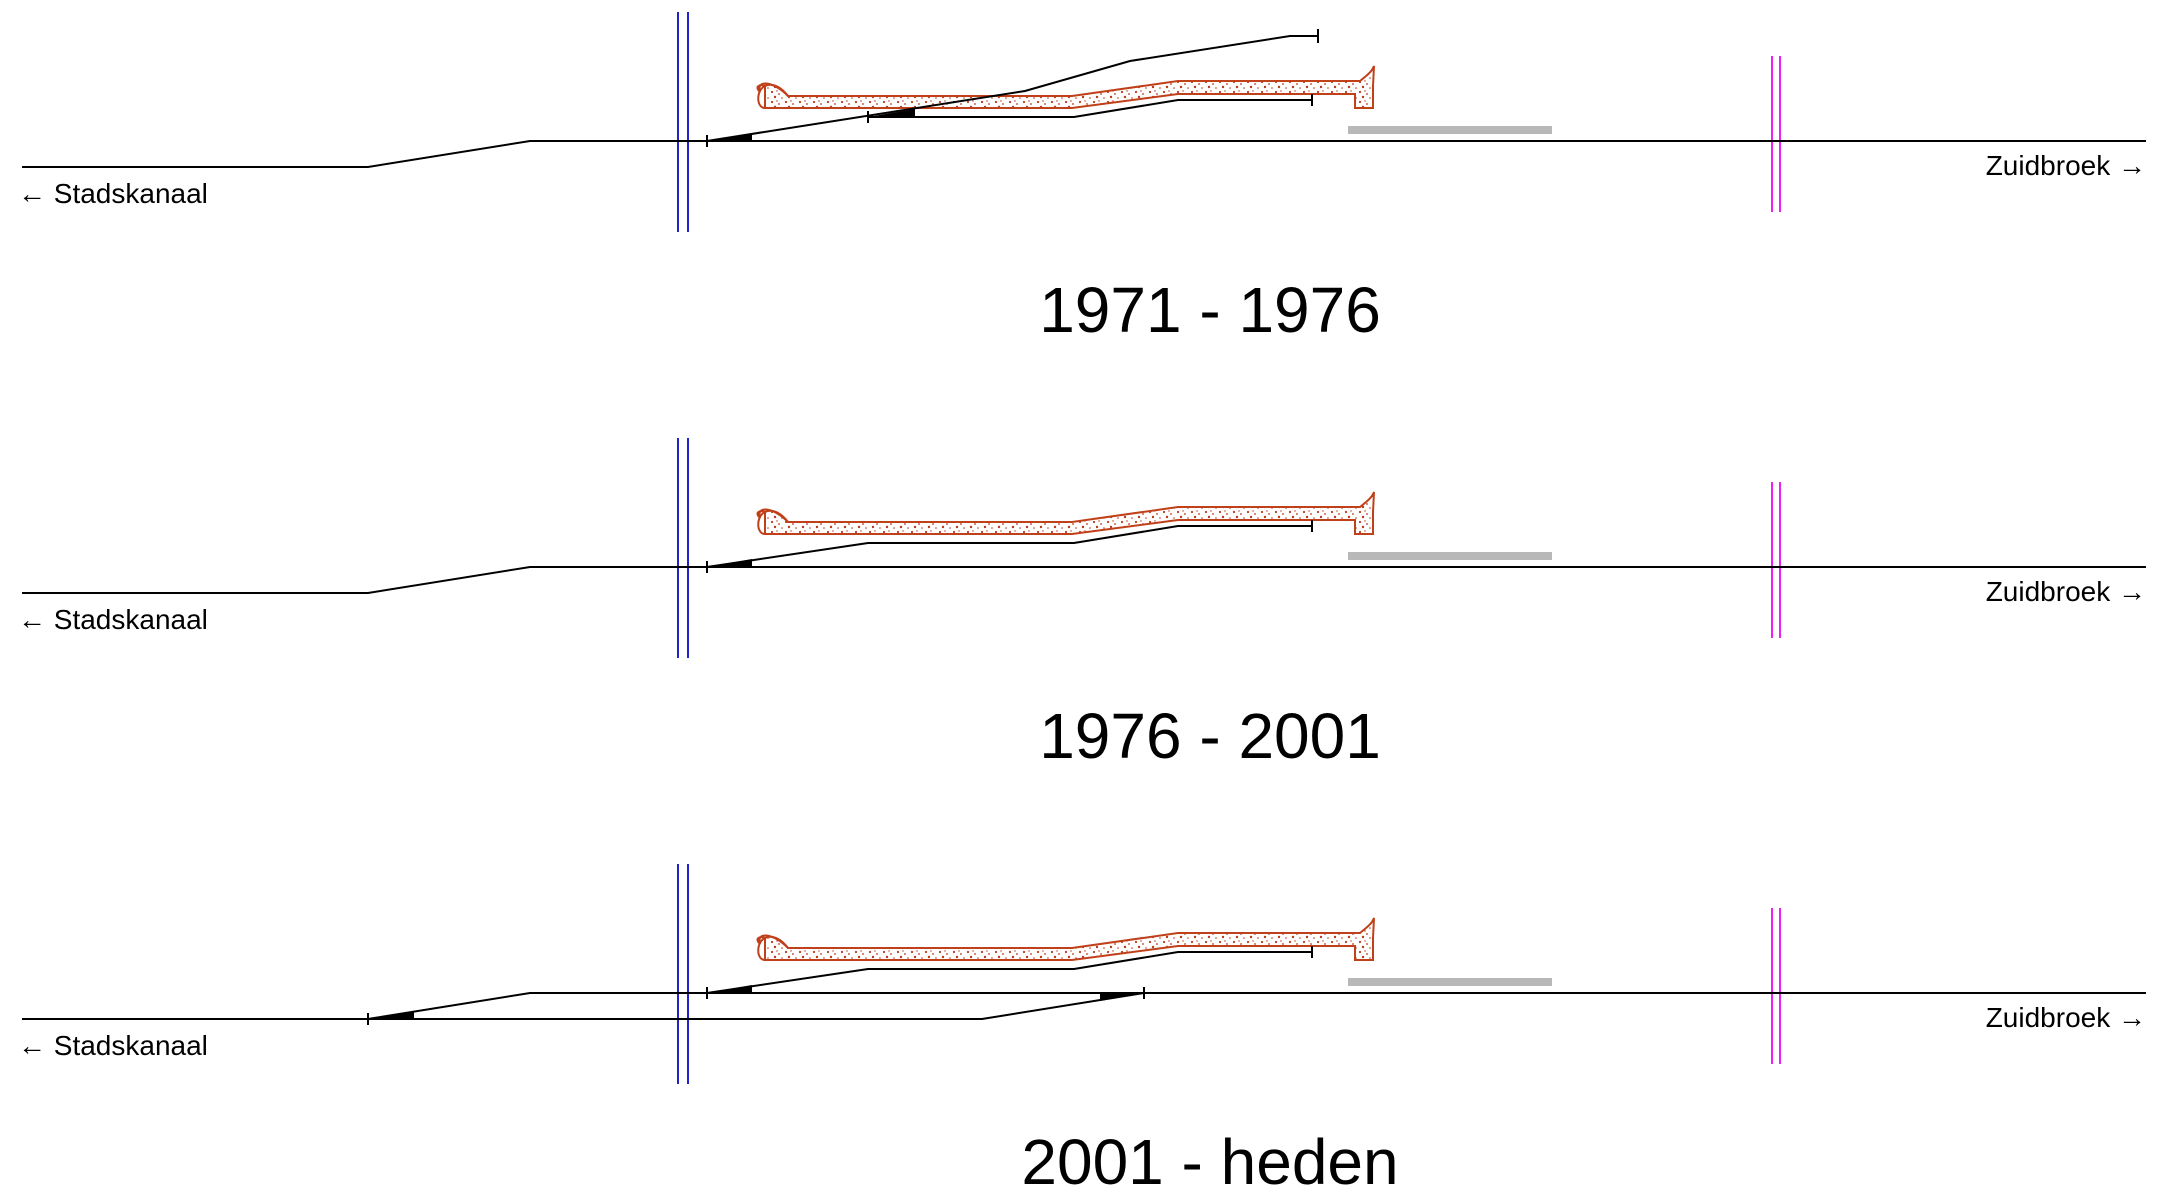  What do you see at coordinates (1210, 310) in the screenshot?
I see `period-title: 1971 - 1976` at bounding box center [1210, 310].